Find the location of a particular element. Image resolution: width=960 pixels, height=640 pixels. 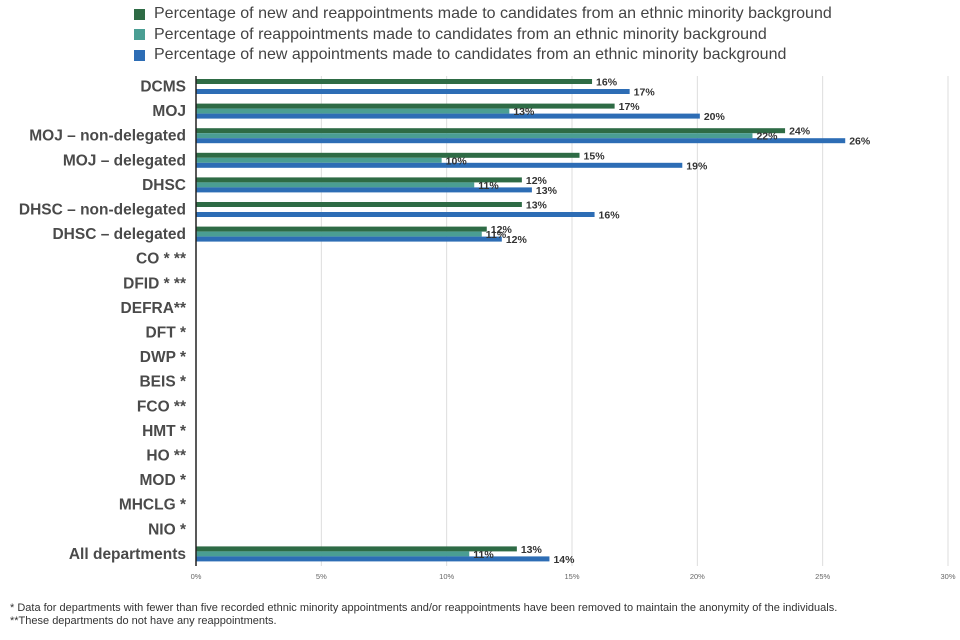

category-label: DFT * is located at coordinates (166, 333).